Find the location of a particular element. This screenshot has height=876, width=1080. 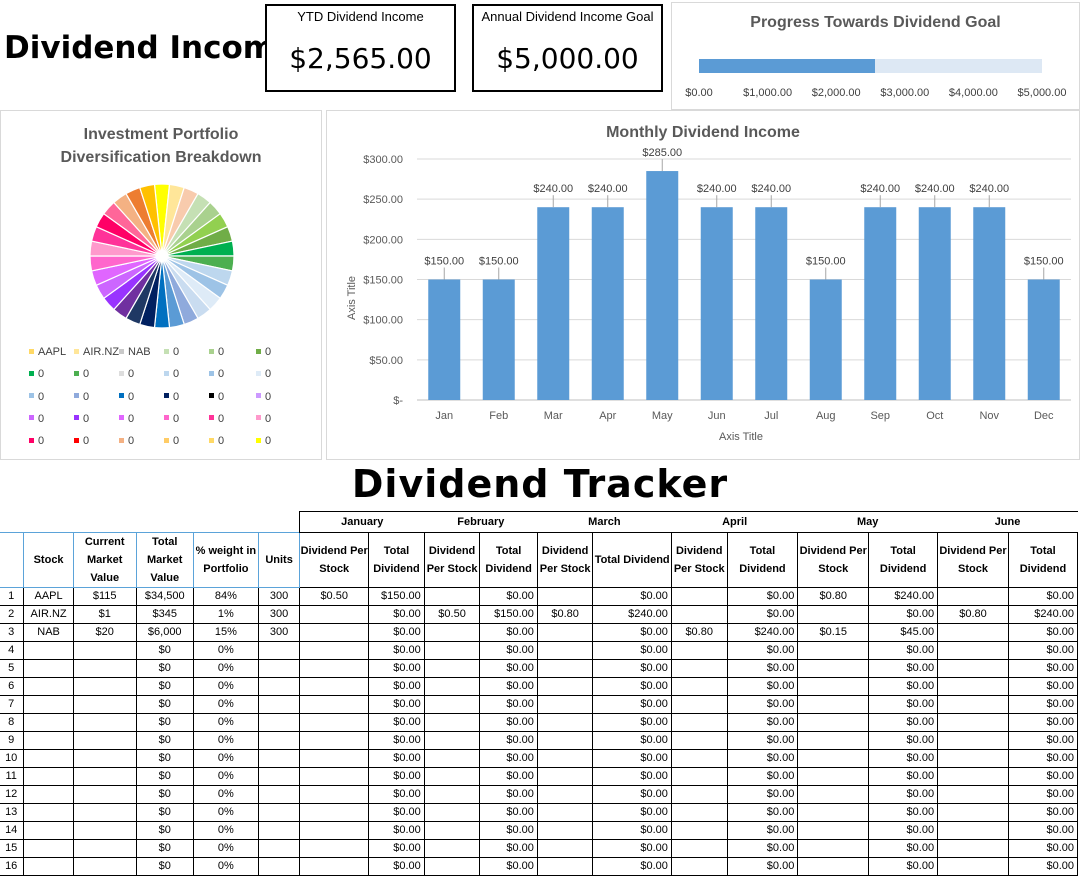

table-cell: $0.15 is located at coordinates (833, 632).